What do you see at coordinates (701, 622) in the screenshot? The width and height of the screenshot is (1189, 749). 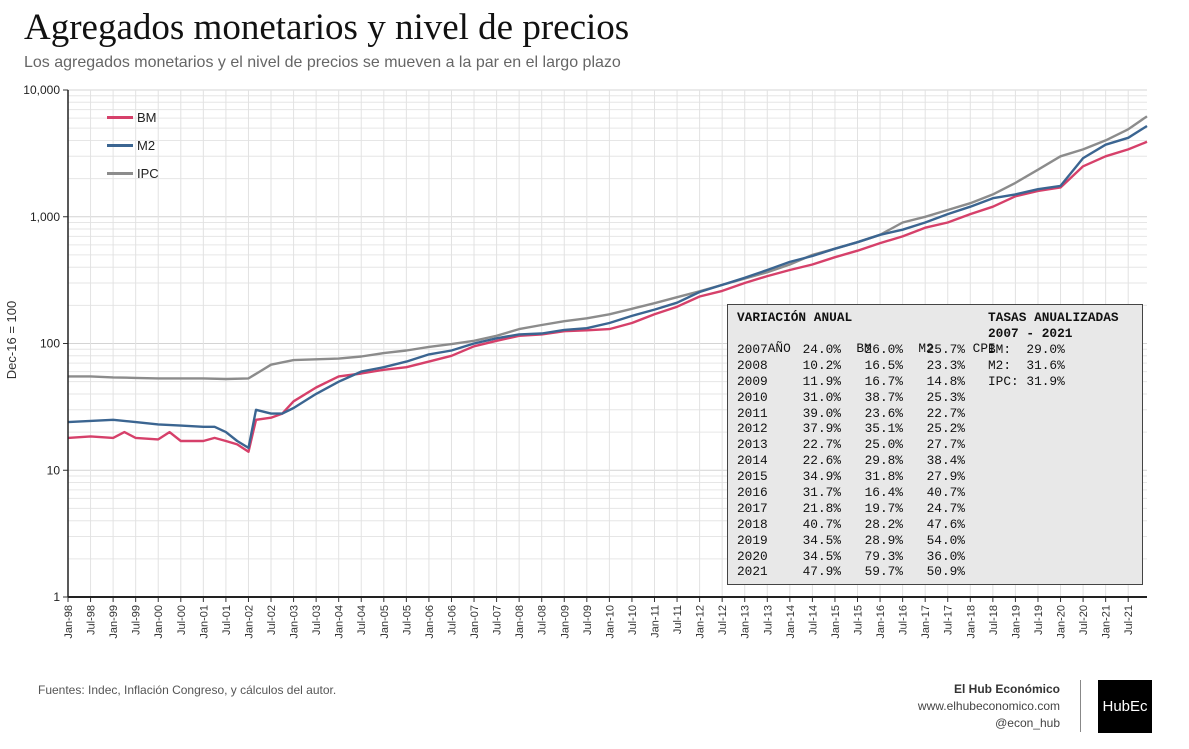 I see `x-tick-label: Jan-12` at bounding box center [701, 622].